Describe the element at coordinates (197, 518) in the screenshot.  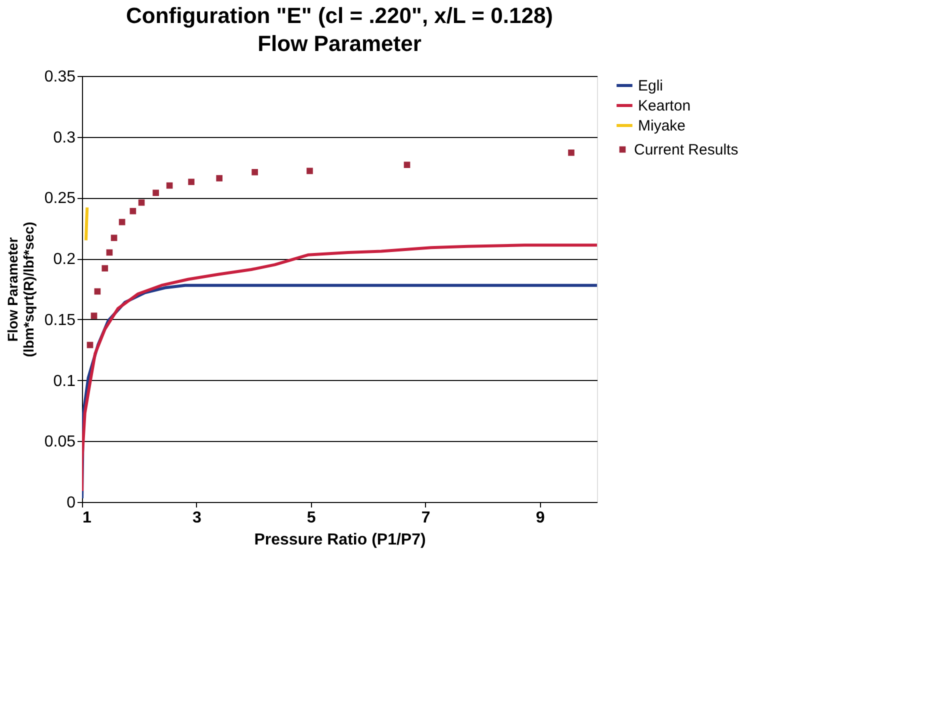
I see `x-tick-label: 3` at that location.